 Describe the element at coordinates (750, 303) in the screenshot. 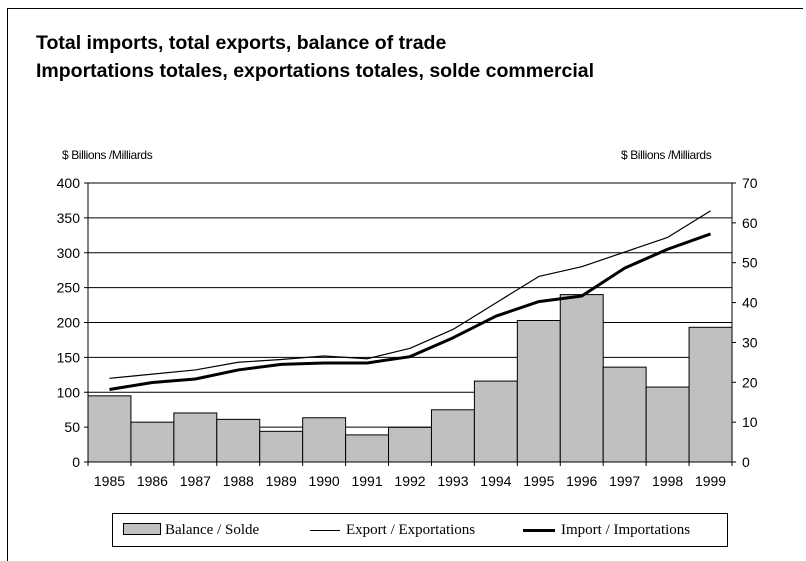

I see `y-right-tick-label: 40` at that location.